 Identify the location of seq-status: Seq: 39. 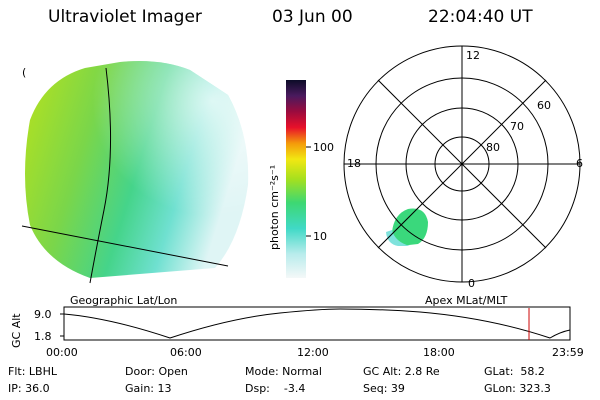
(384, 388).